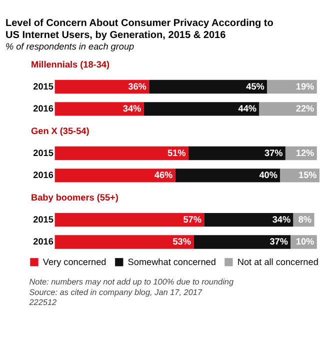 This screenshot has width=325, height=359. Describe the element at coordinates (137, 86) in the screenshot. I see `data-label: 36%` at that location.